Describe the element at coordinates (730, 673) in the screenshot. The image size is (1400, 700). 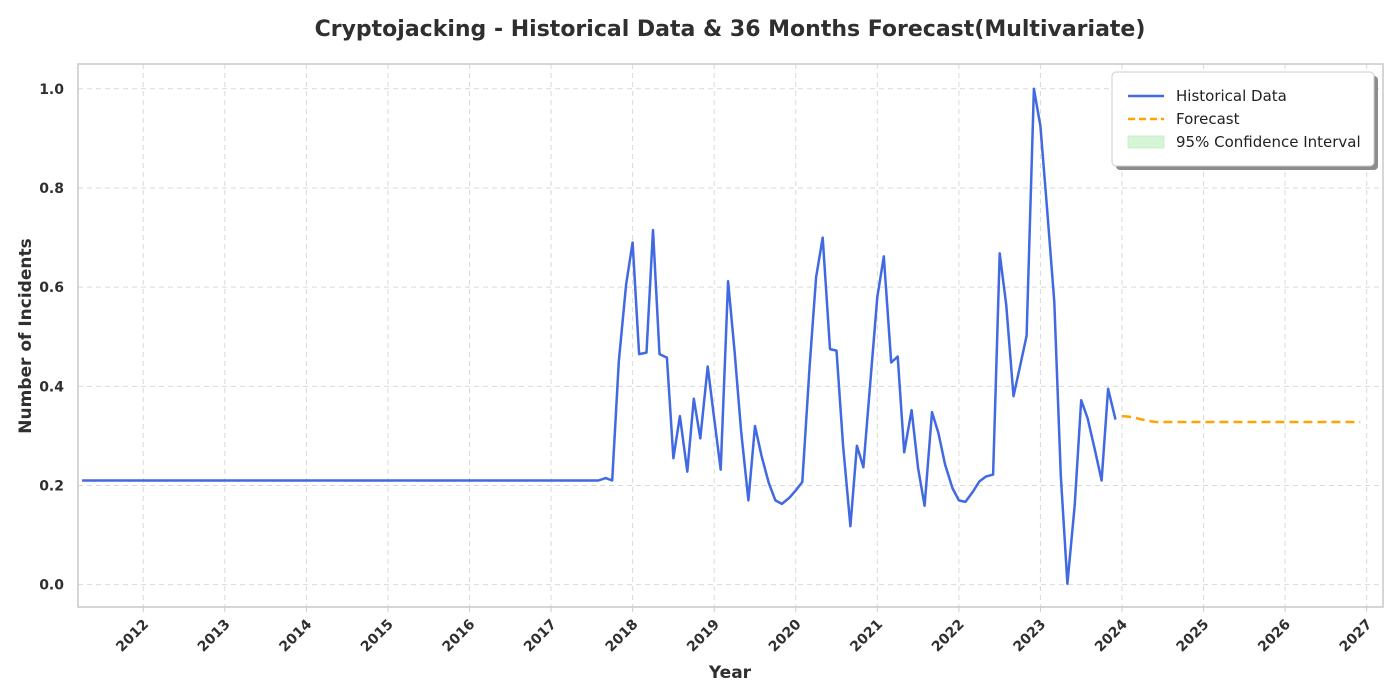
I see `x-axis-label: Year` at that location.